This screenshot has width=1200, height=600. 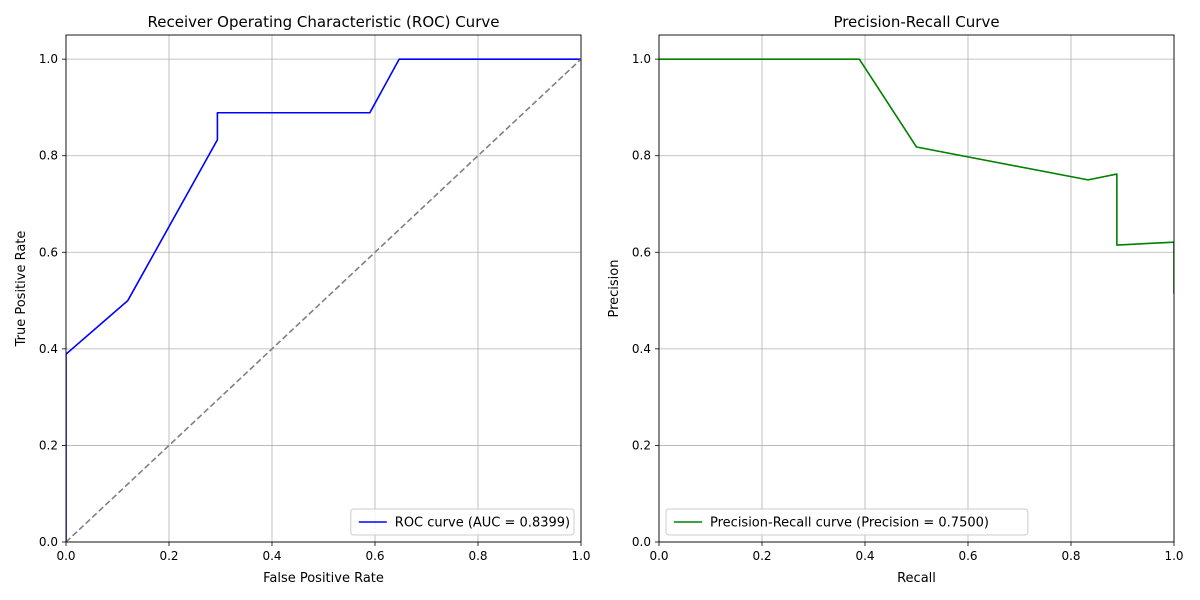 What do you see at coordinates (482, 523) in the screenshot?
I see `legend-label: ROC curve (AUC = 0.8399)` at bounding box center [482, 523].